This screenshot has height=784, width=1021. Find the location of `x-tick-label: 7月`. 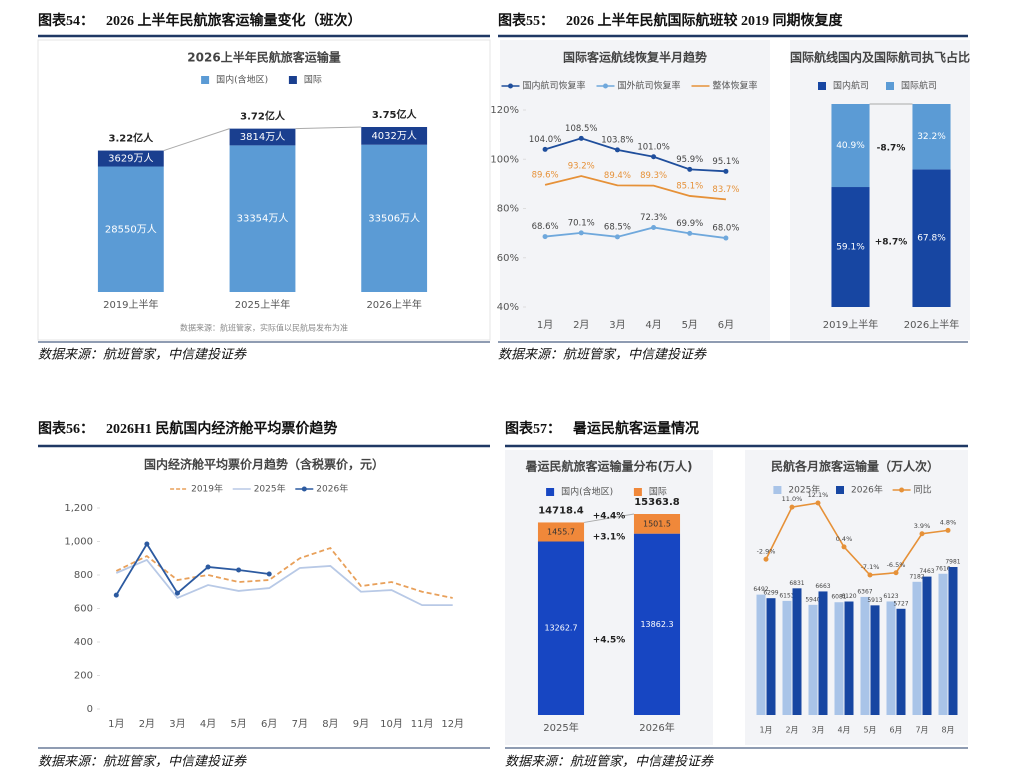

x-tick-label: 7月 is located at coordinates (921, 730).